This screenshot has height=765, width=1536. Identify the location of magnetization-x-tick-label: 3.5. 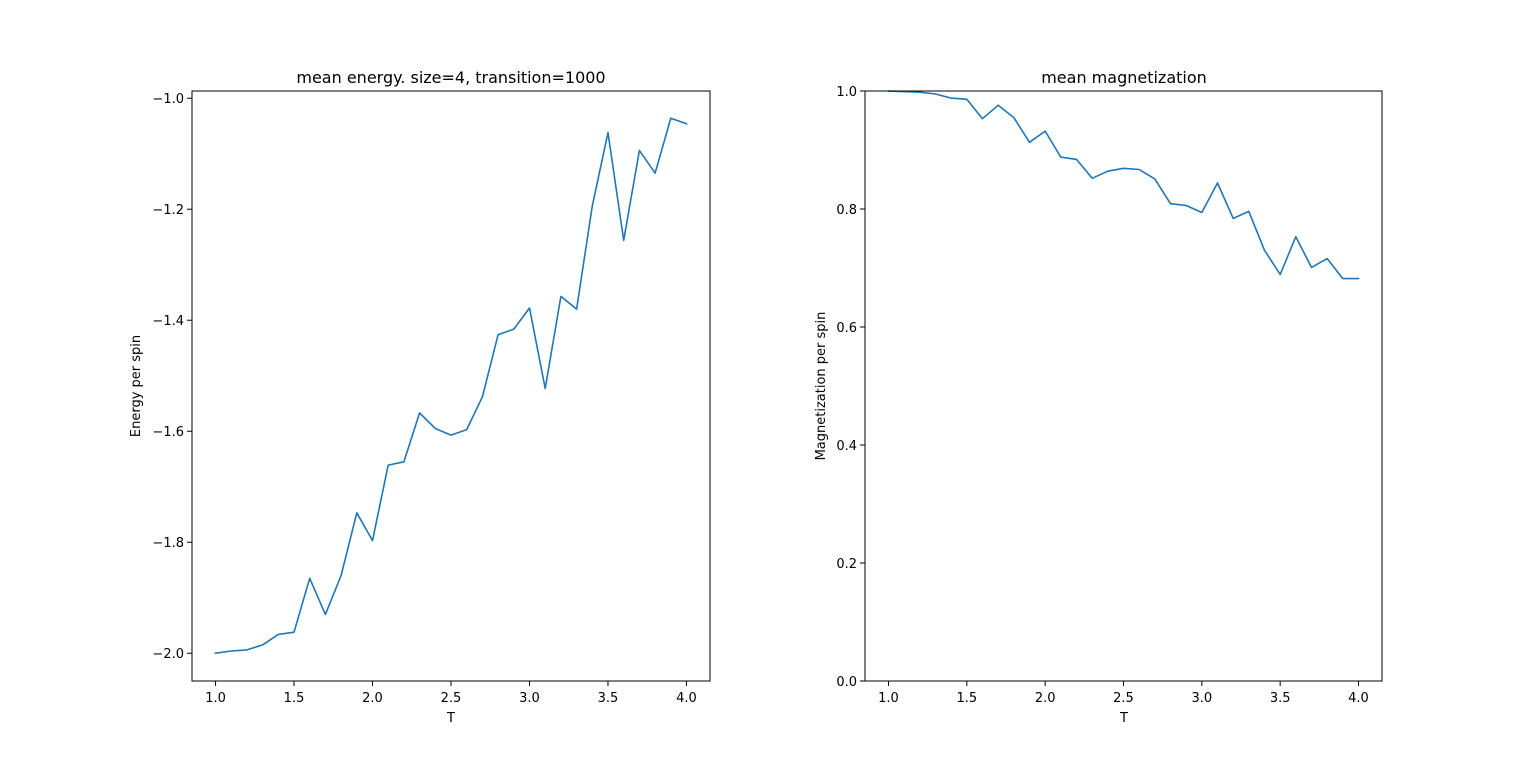
(1280, 698).